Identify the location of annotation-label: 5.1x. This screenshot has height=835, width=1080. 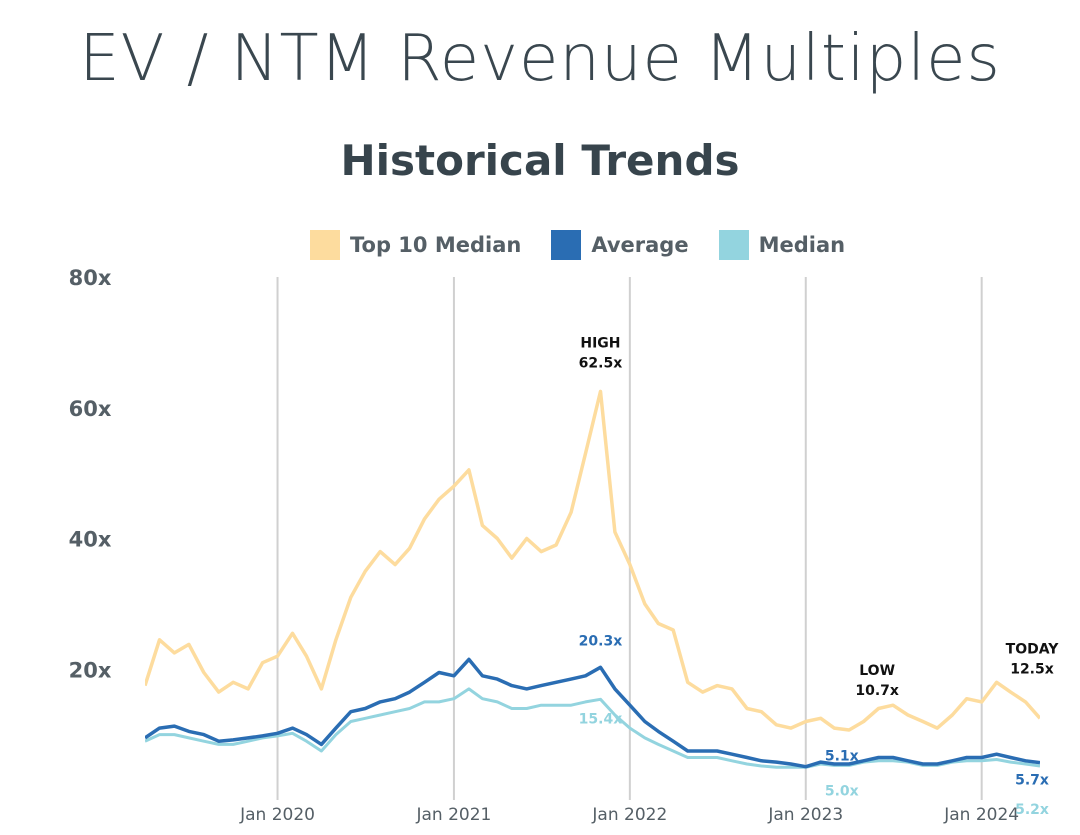
(842, 757).